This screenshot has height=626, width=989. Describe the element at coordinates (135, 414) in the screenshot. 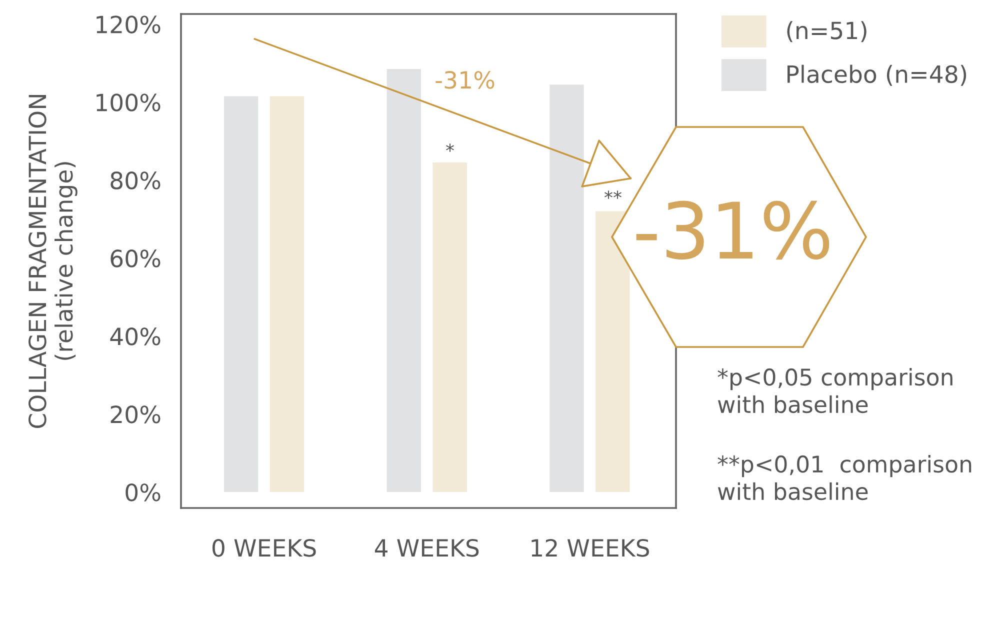

I see `y-tick-label: 20%` at that location.